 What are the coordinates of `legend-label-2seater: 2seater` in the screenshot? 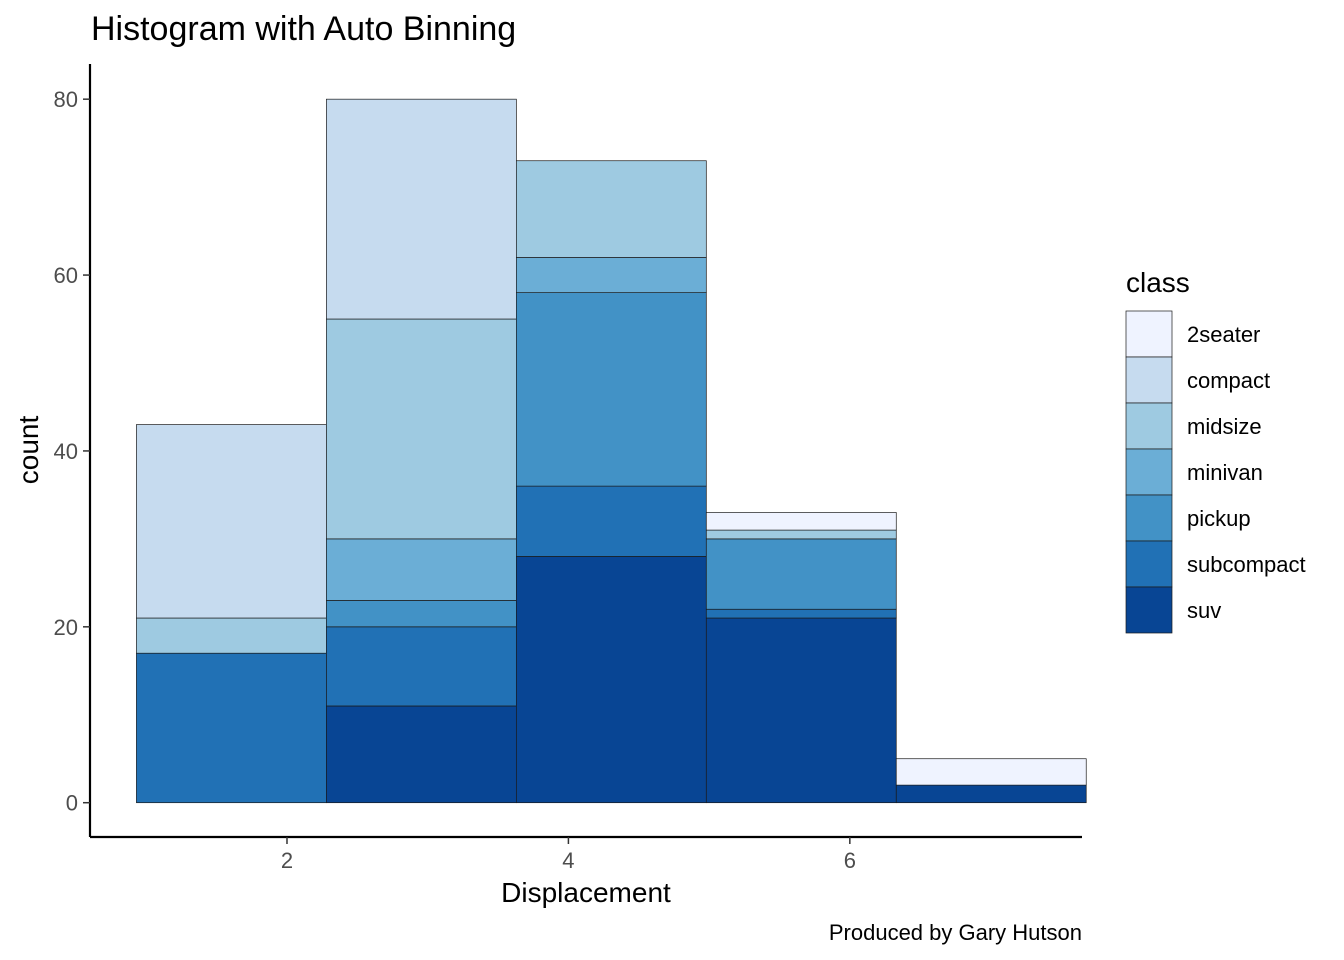 It's located at (1223, 334).